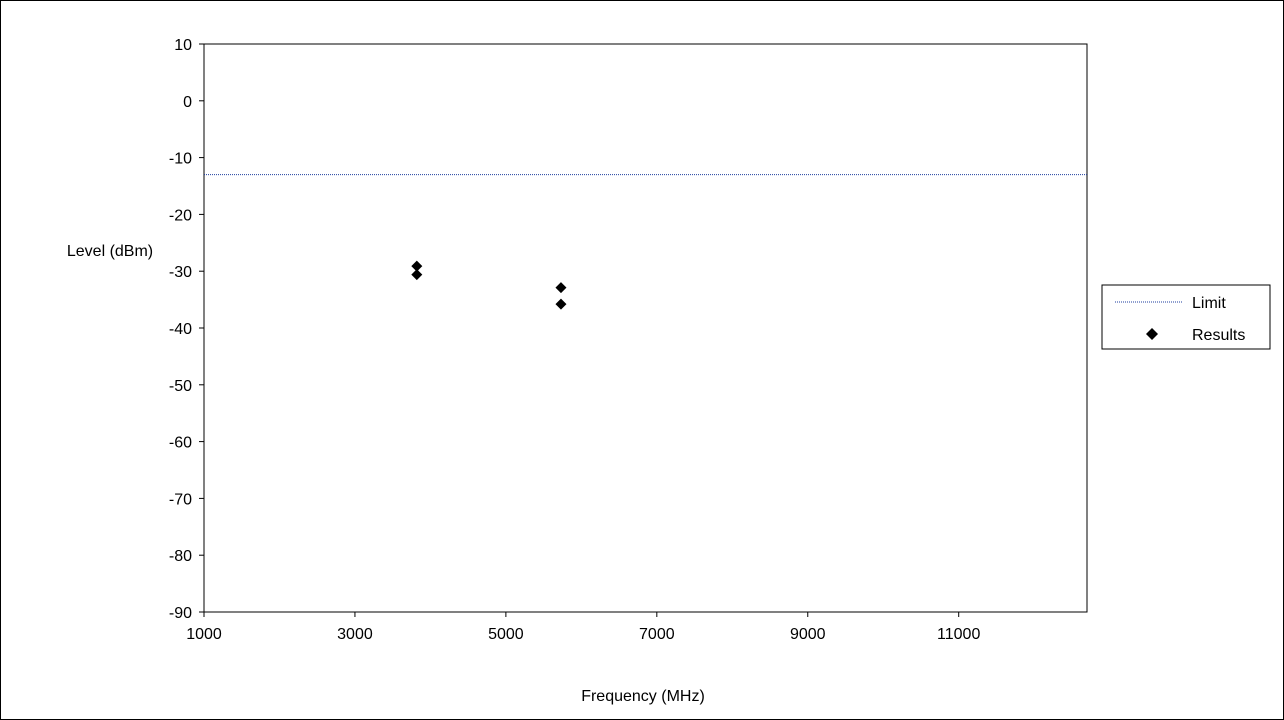 The image size is (1284, 720). Describe the element at coordinates (355, 634) in the screenshot. I see `x-tick-label: 3000` at that location.